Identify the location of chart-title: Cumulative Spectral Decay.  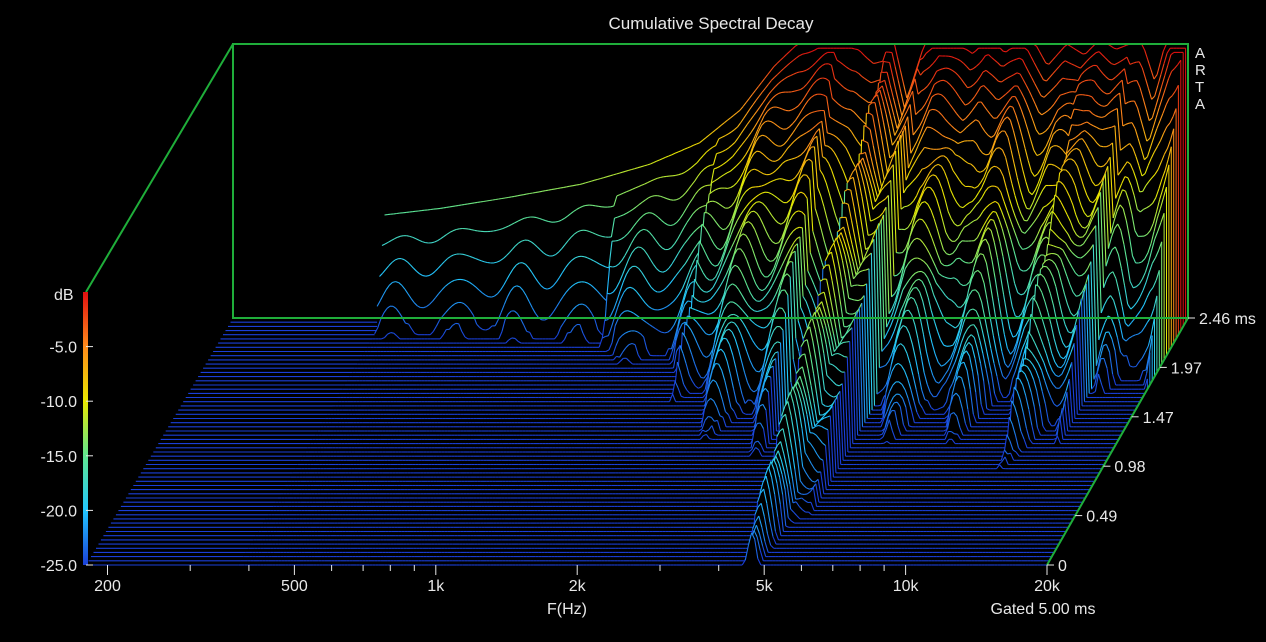
(711, 23).